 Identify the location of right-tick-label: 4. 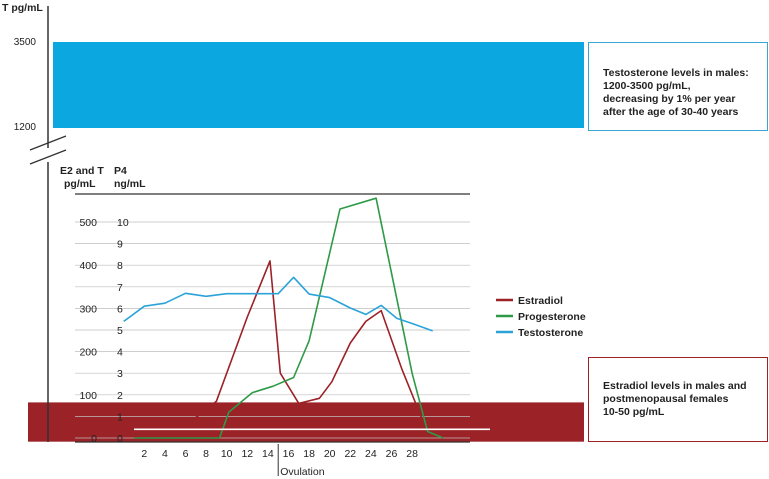
(120, 353).